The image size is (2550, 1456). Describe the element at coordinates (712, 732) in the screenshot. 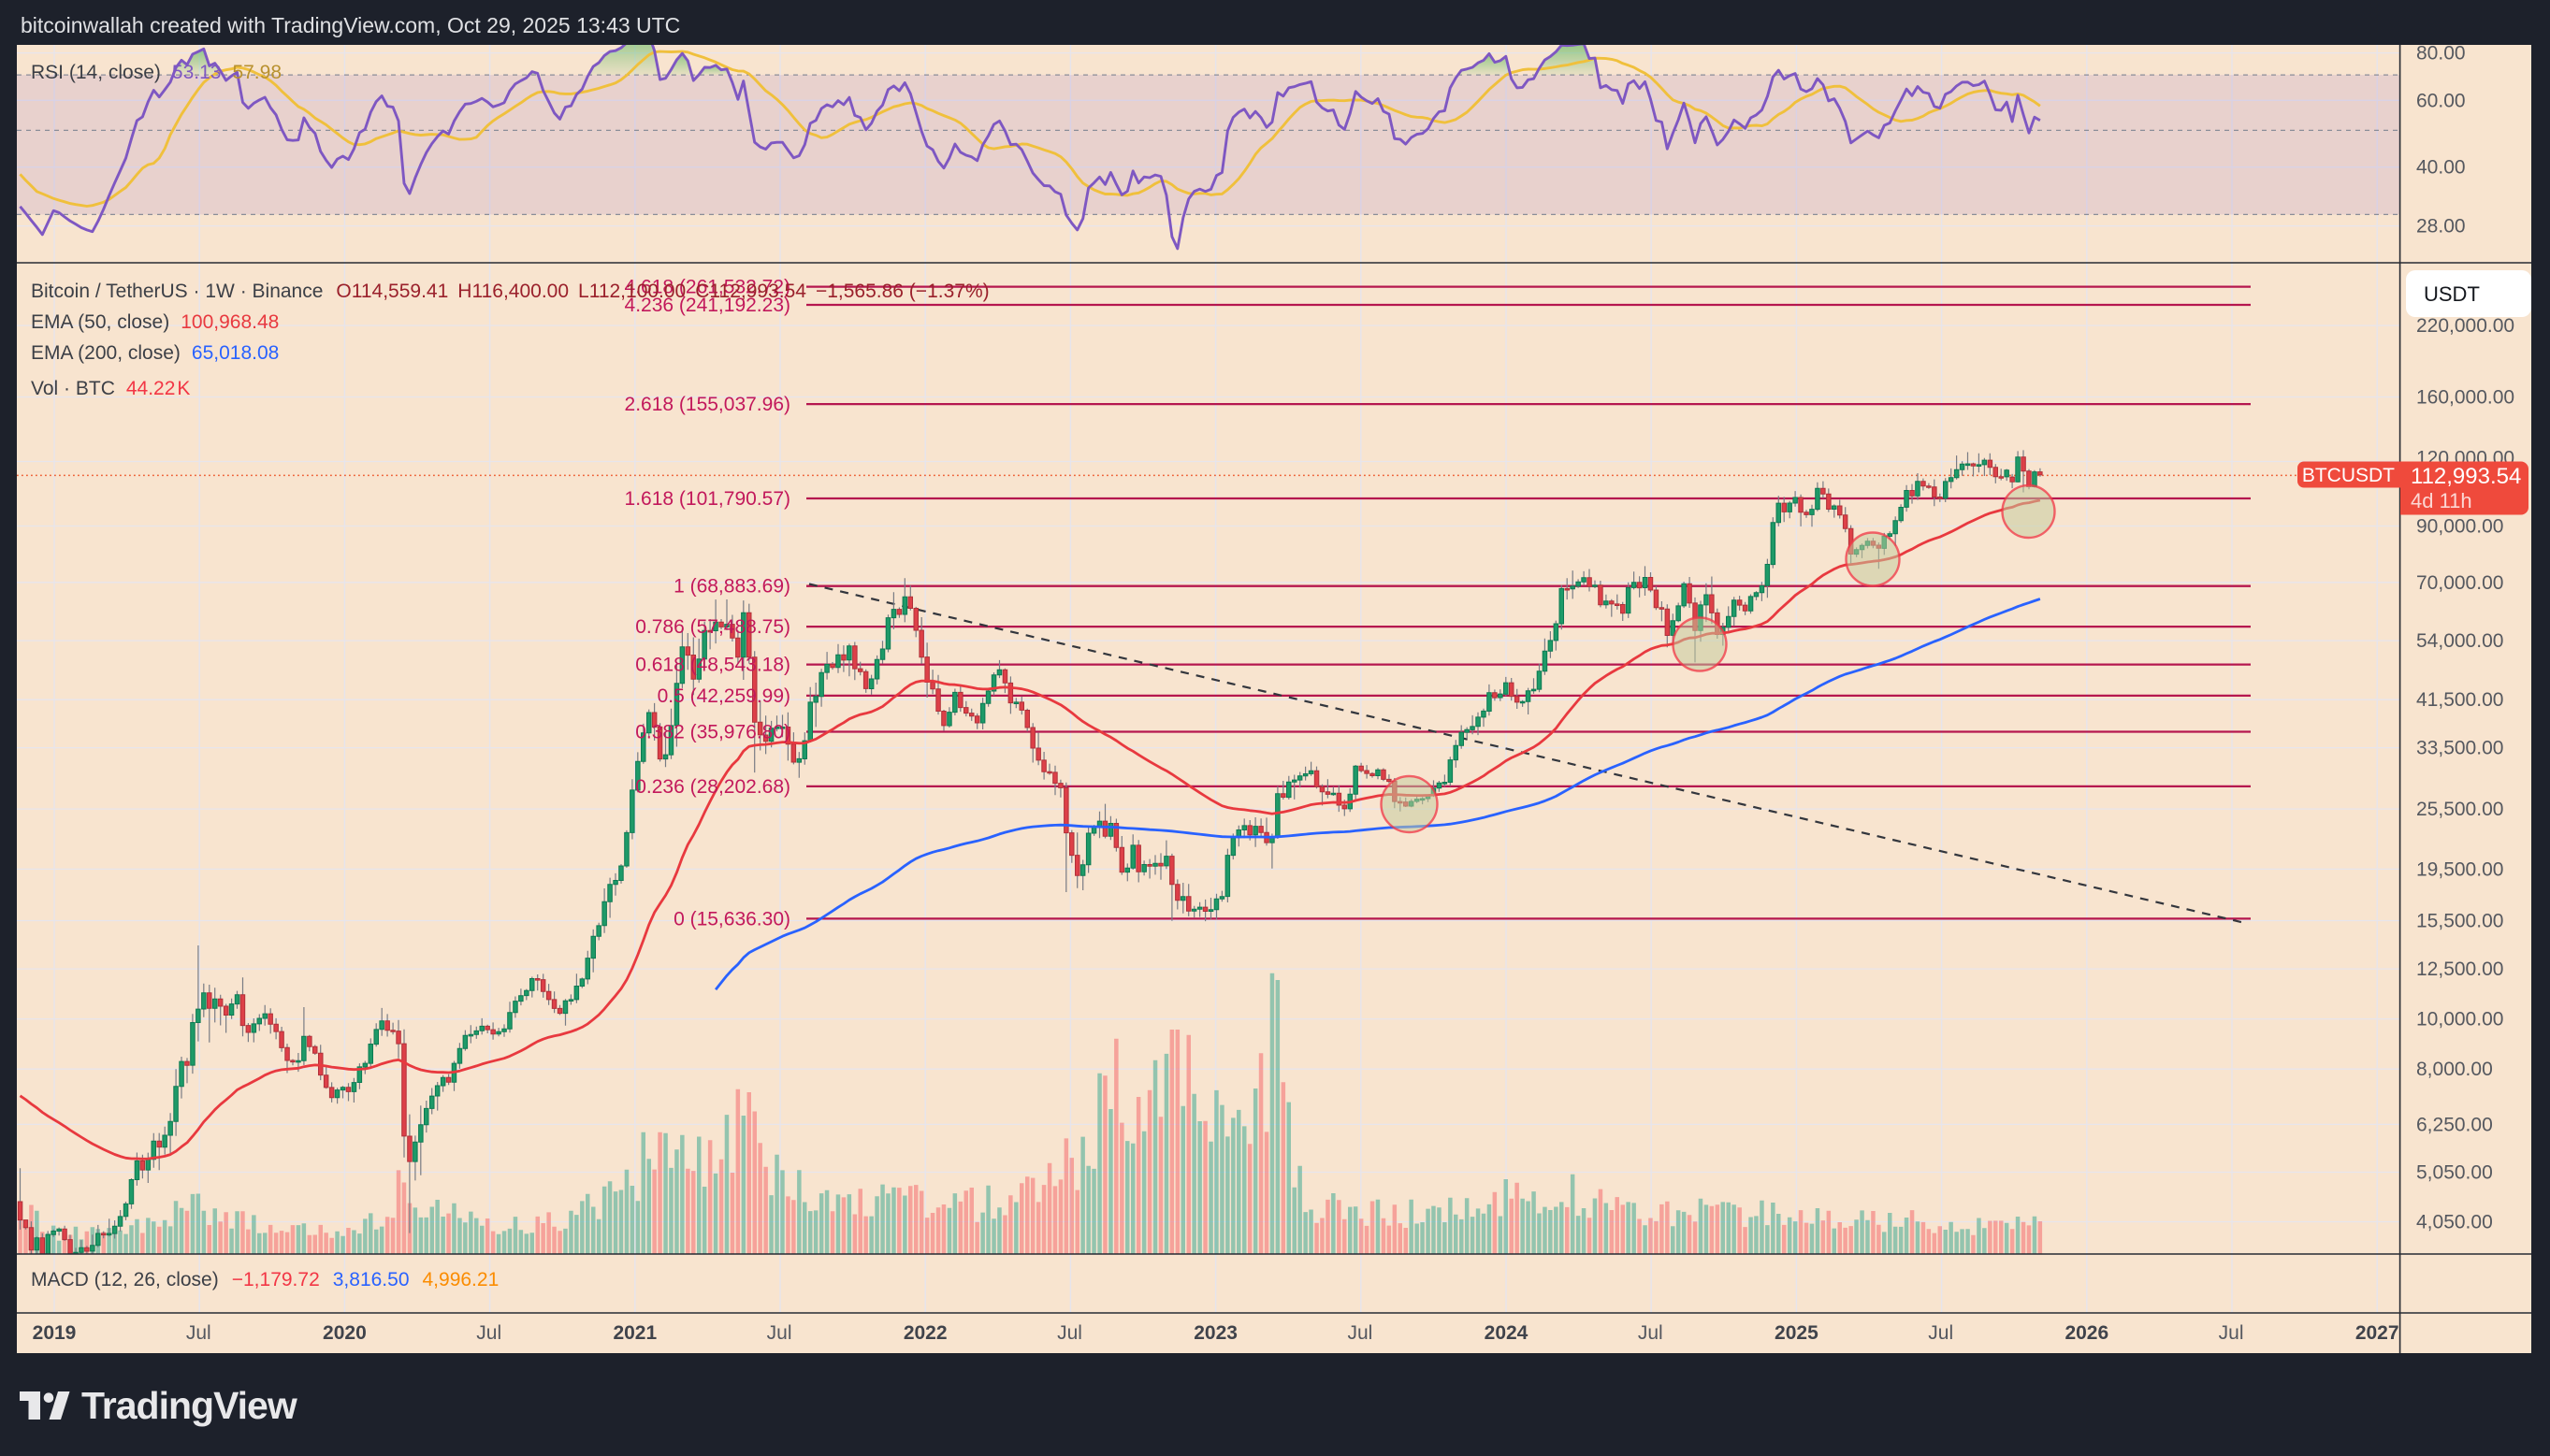

I see `svg-text: 0.382 (35,976.80)` at that location.